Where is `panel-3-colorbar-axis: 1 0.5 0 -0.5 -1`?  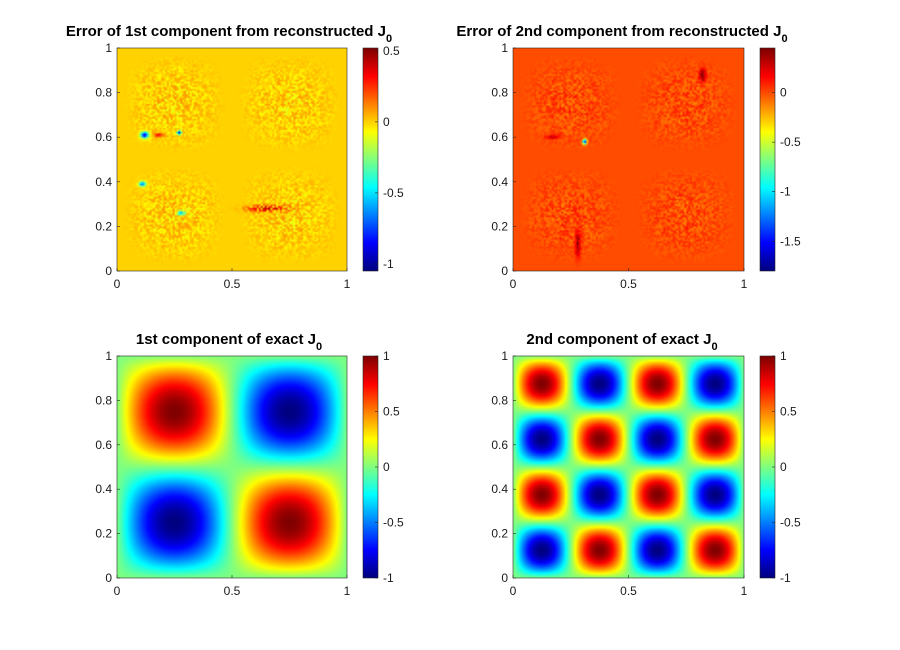 panel-3-colorbar-axis: 1 0.5 0 -0.5 -1 is located at coordinates (383, 467).